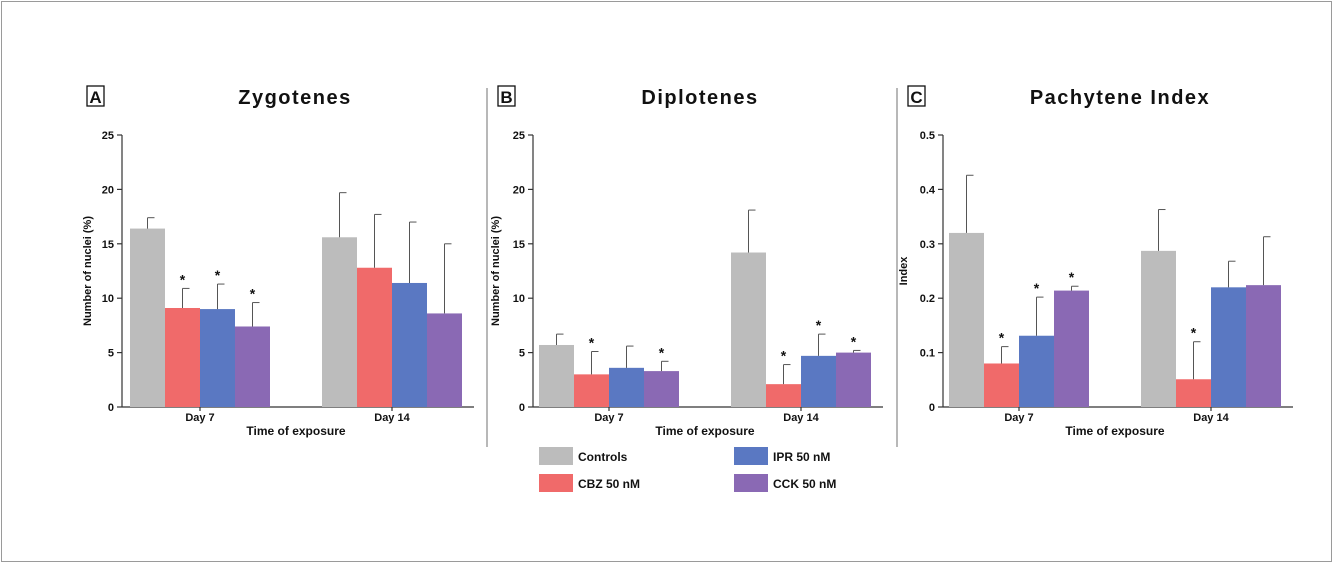  What do you see at coordinates (699, 98) in the screenshot?
I see `panel-title: Diplotenes` at bounding box center [699, 98].